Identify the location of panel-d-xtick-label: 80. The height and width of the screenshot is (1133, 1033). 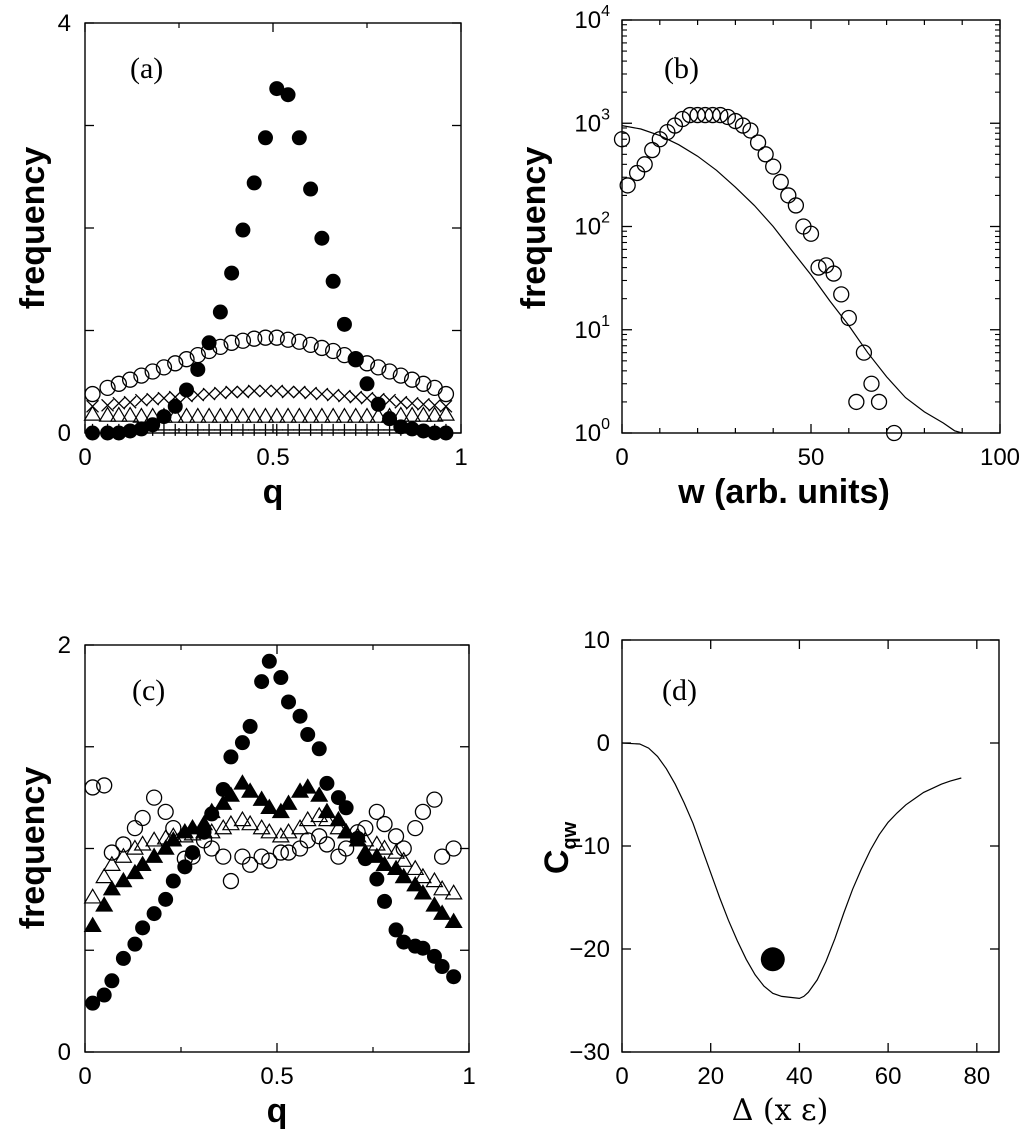
(976, 1076).